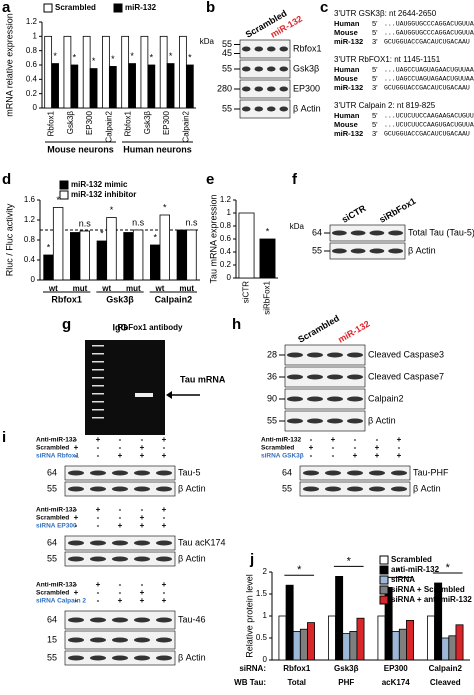  I want to click on condition-label: siRNA Calpain 2, so click(61, 601).